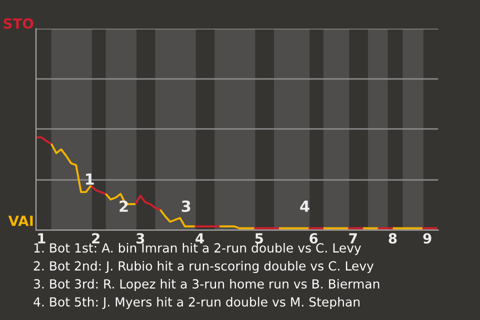 The width and height of the screenshot is (480, 320). I want to click on text: 4. Bot 5th: J. Myers hit a 2-run double vs M. Stephan, so click(197, 303).